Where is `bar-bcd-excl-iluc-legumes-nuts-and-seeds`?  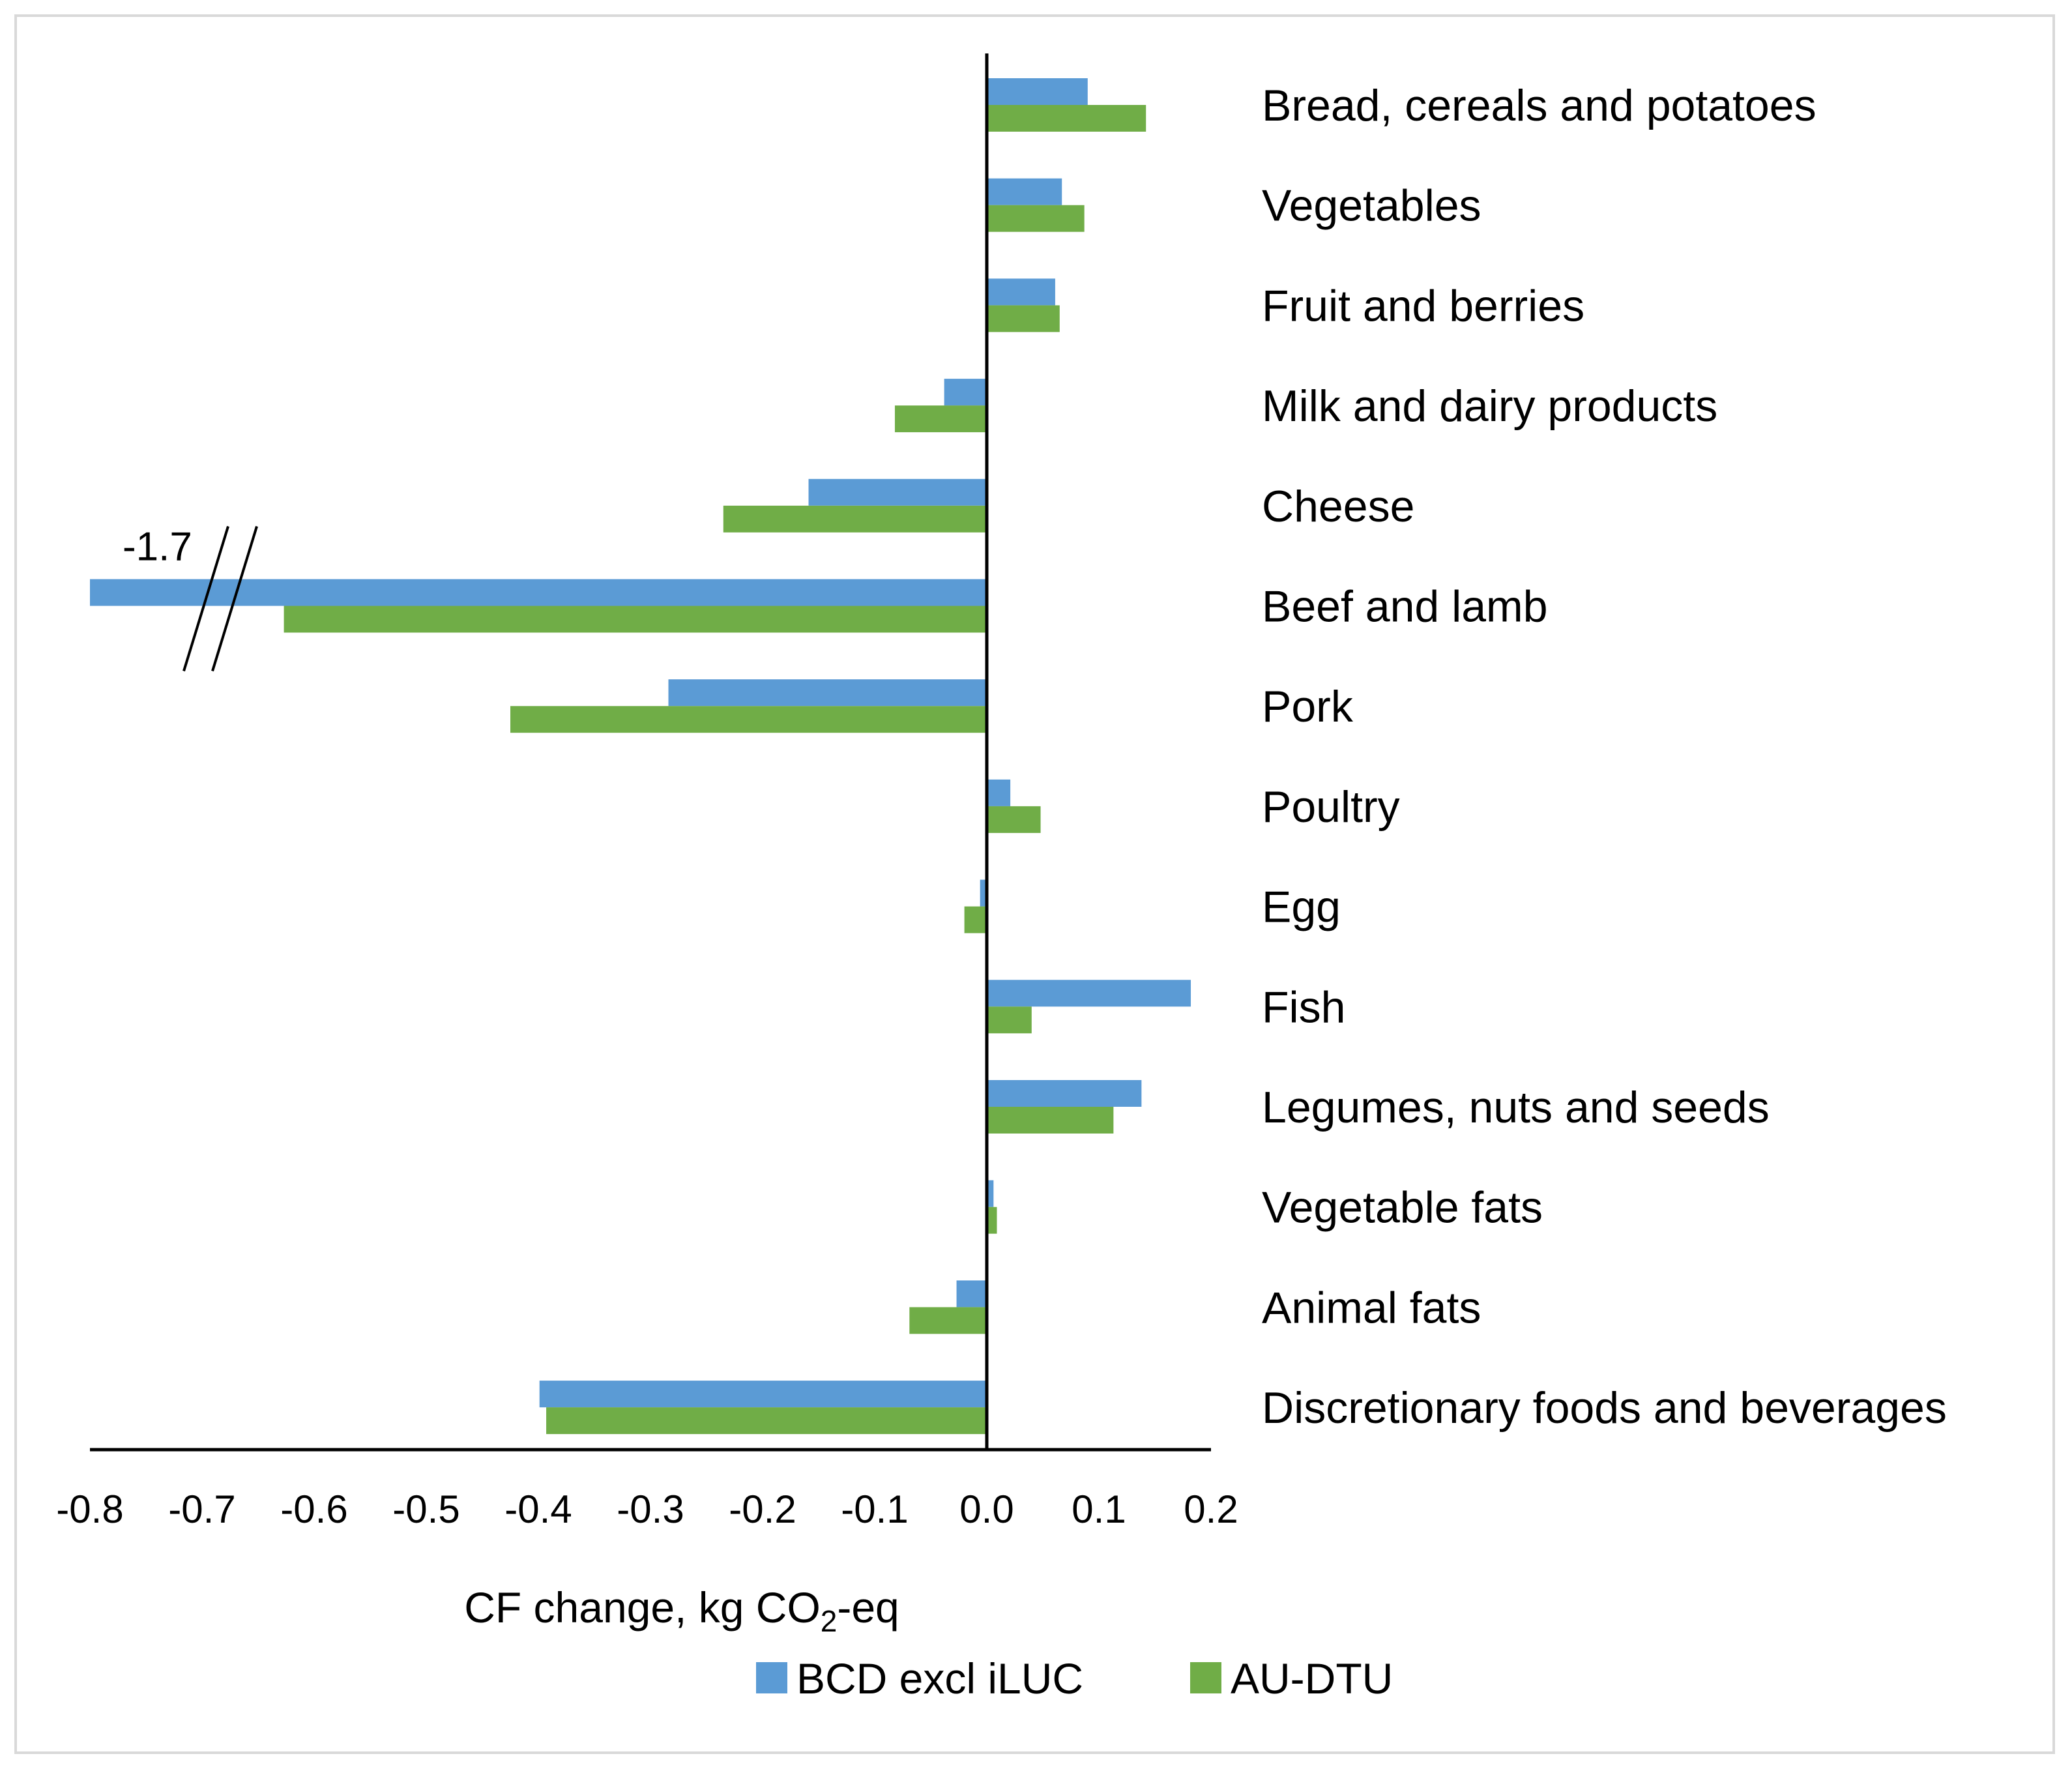
bar-bcd-excl-iluc-legumes-nuts-and-seeds is located at coordinates (1064, 1093).